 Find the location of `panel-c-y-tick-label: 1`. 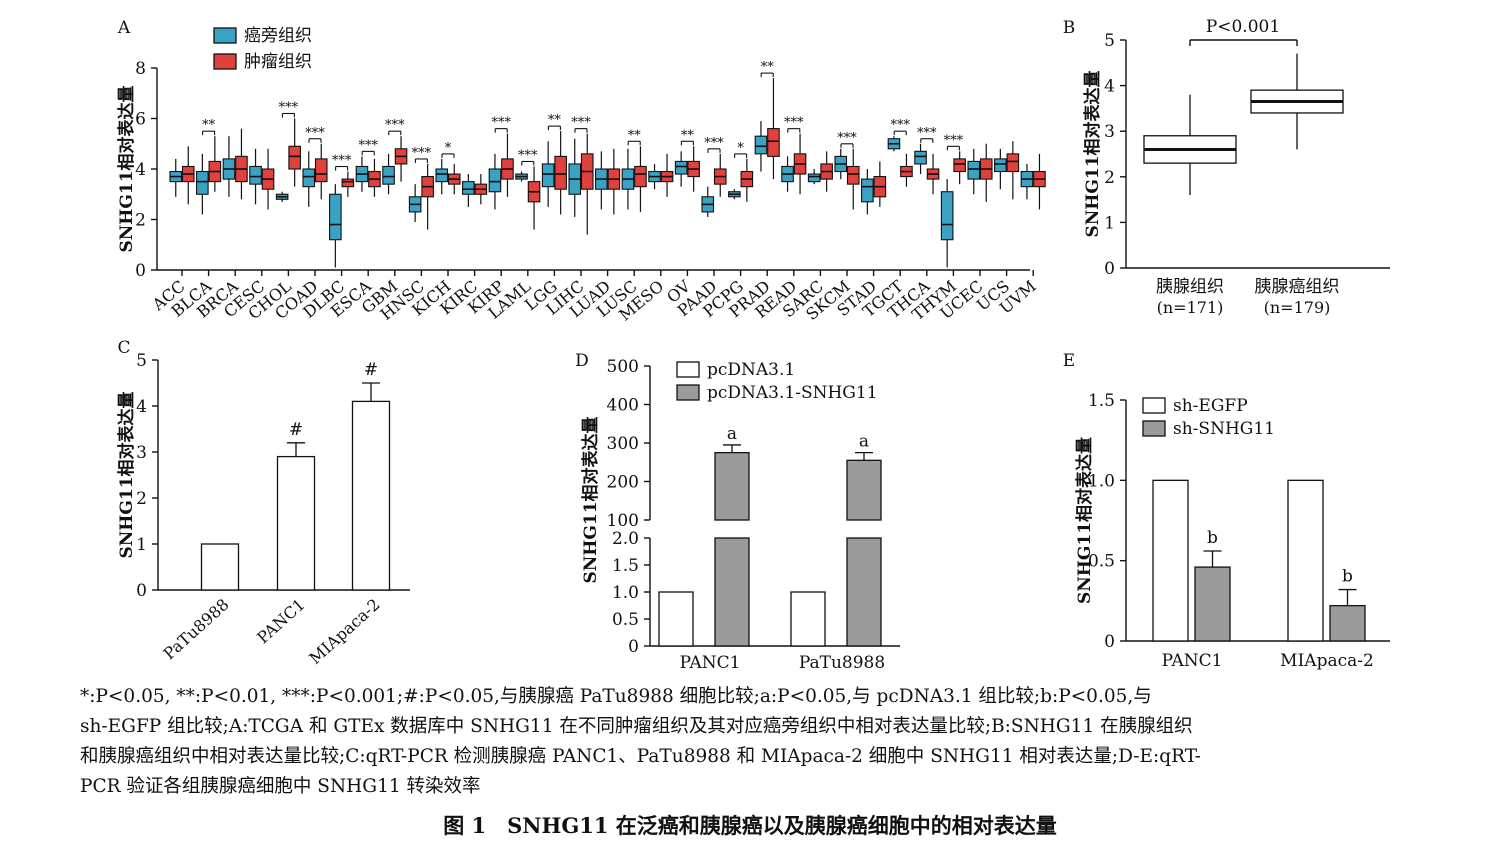

panel-c-y-tick-label: 1 is located at coordinates (141, 545).